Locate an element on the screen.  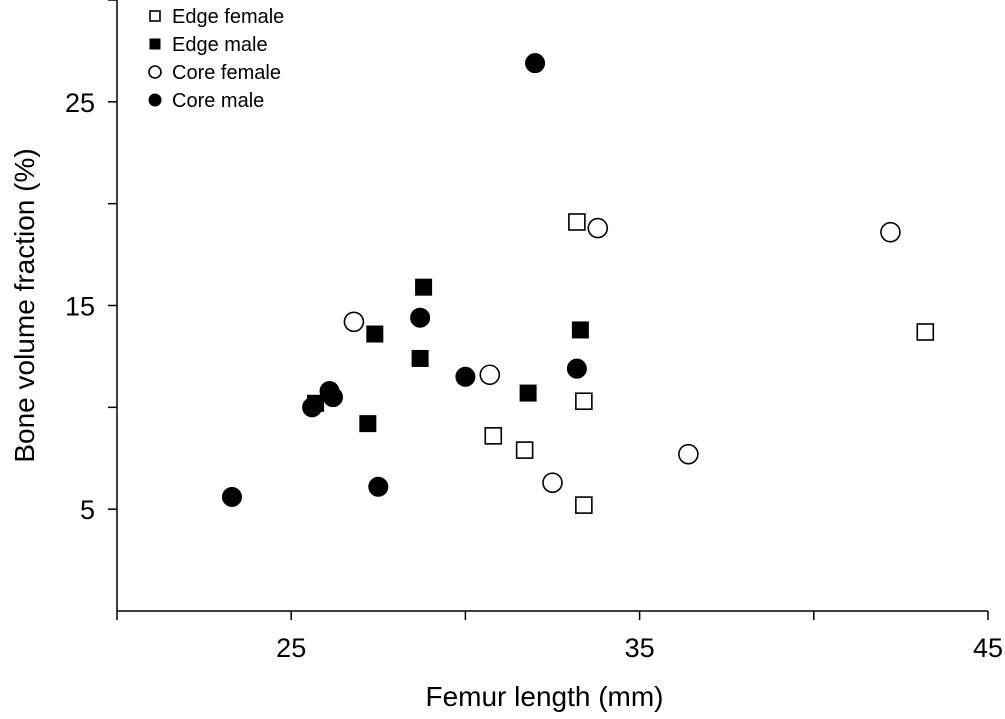
legend-label: Core female is located at coordinates (226, 73).